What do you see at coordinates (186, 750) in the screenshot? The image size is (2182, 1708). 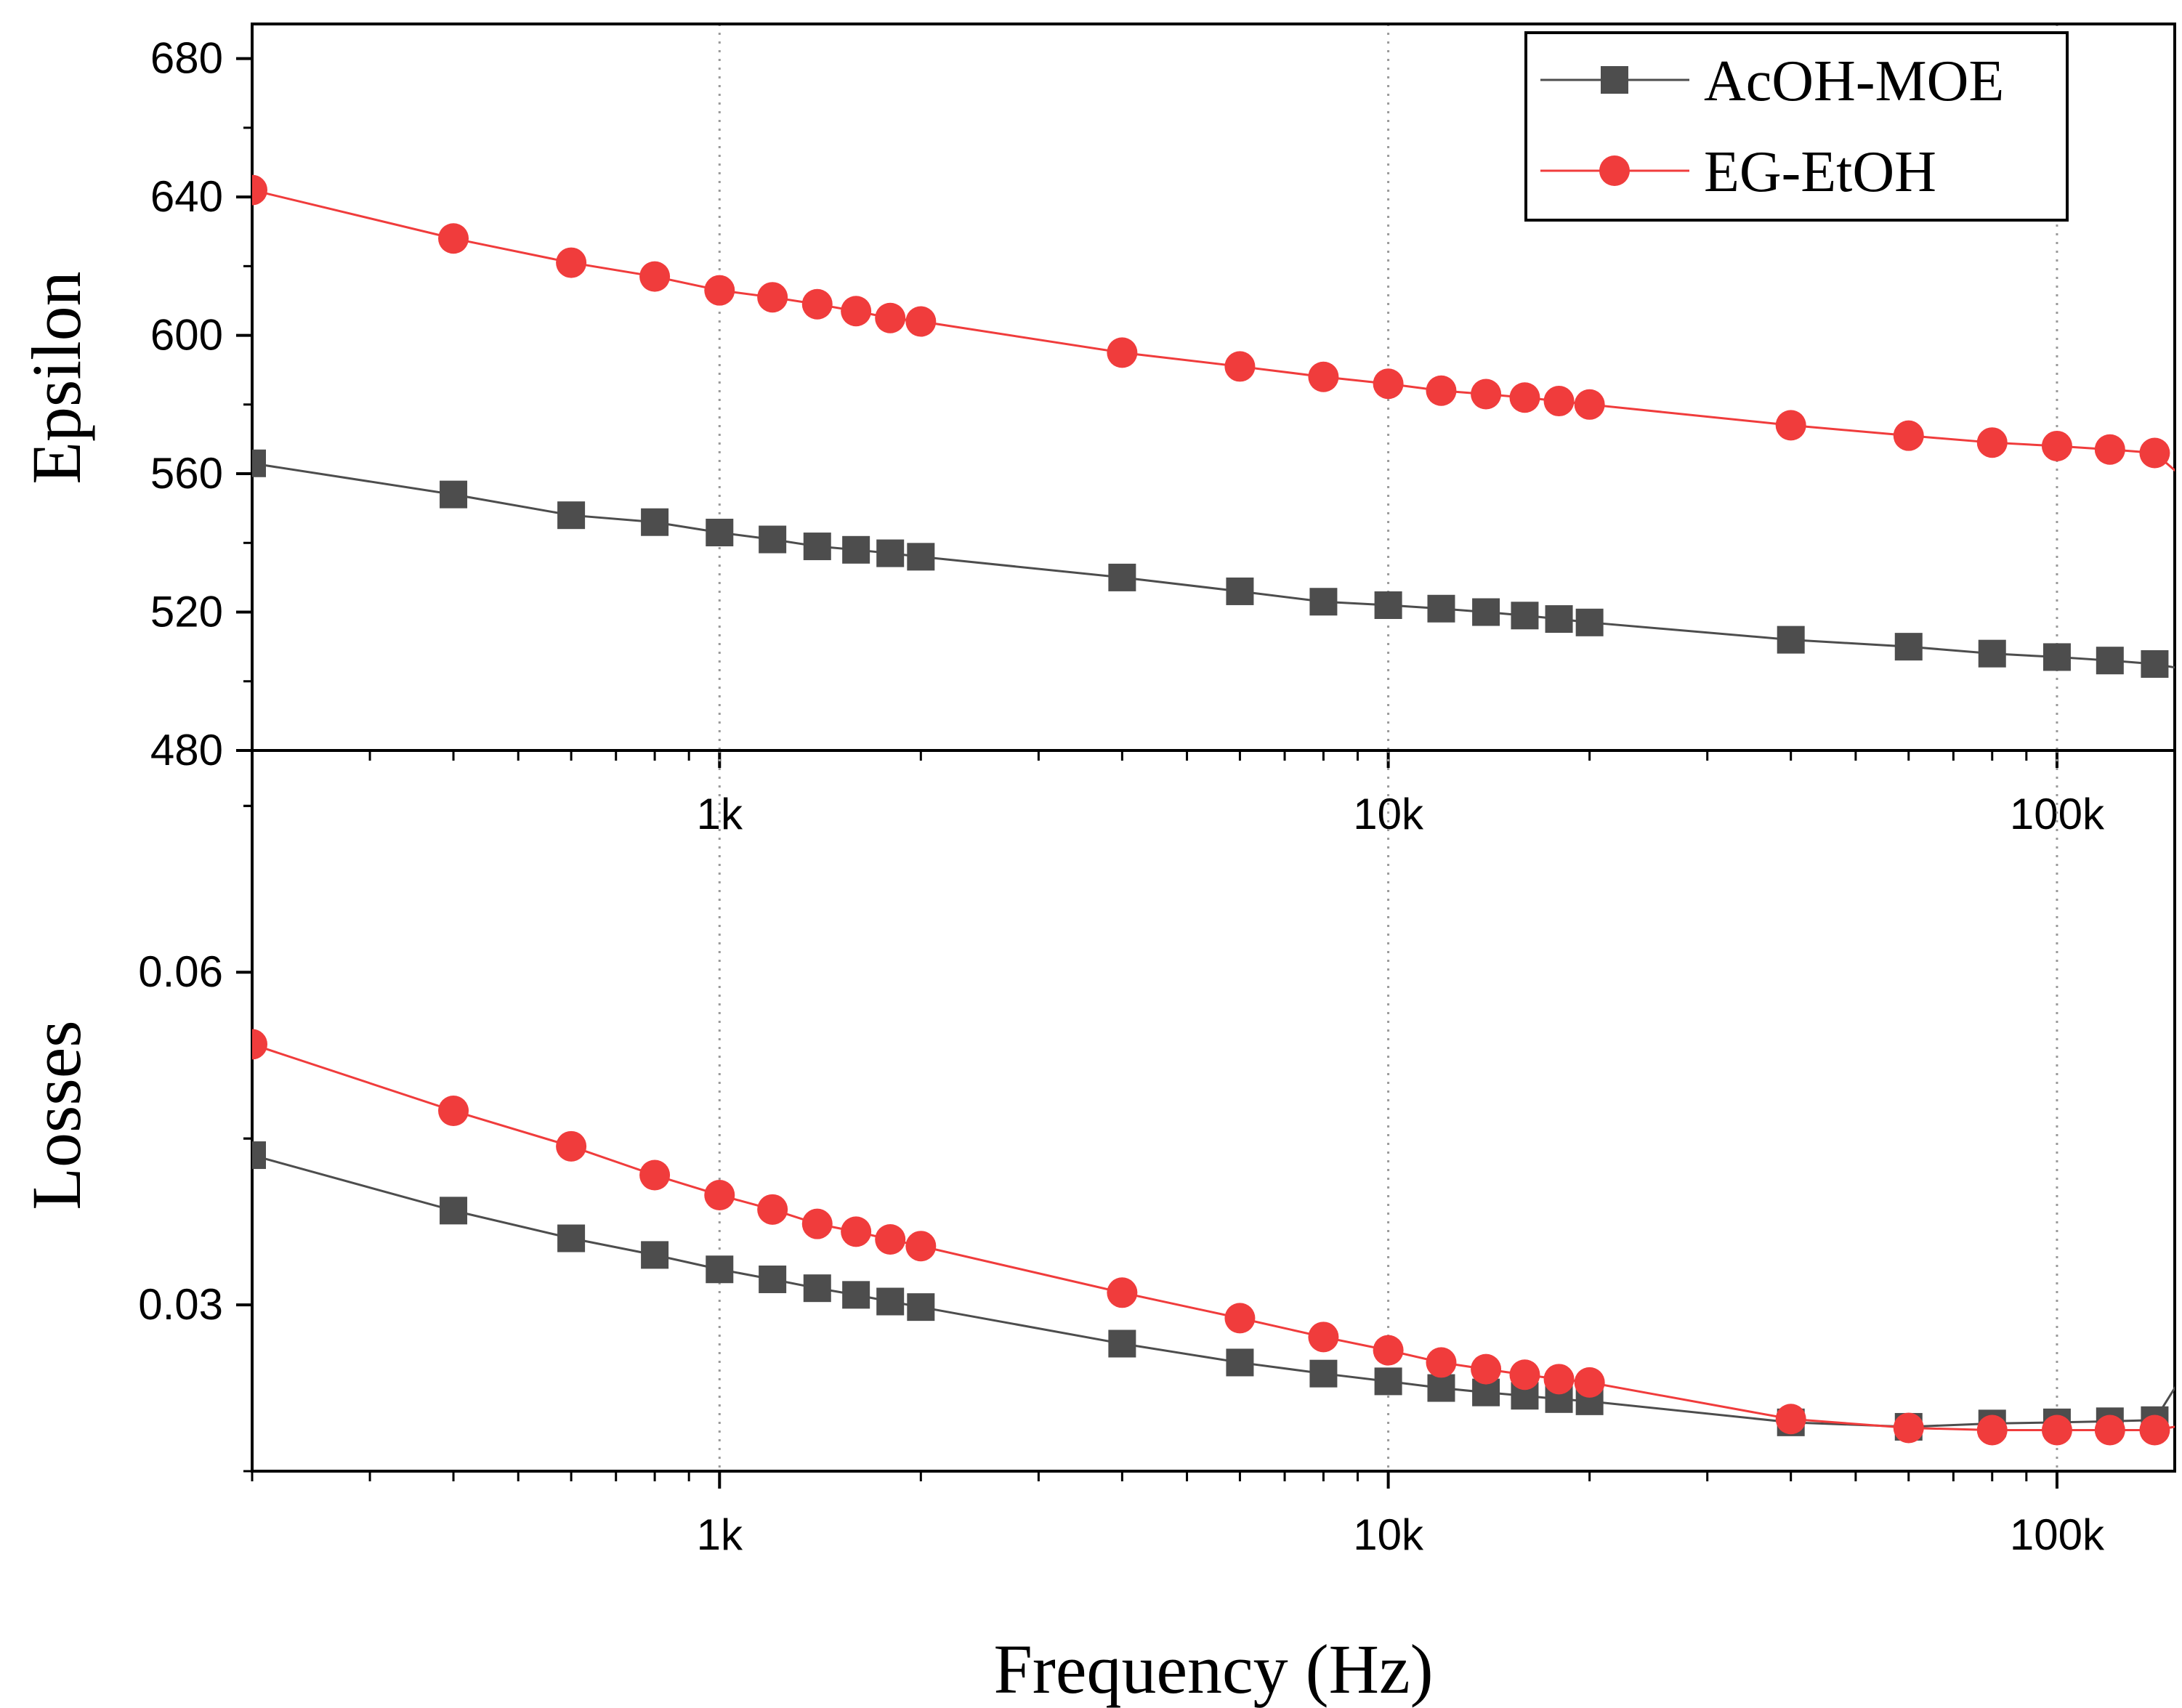 I see `y-tick-label: 480` at bounding box center [186, 750].